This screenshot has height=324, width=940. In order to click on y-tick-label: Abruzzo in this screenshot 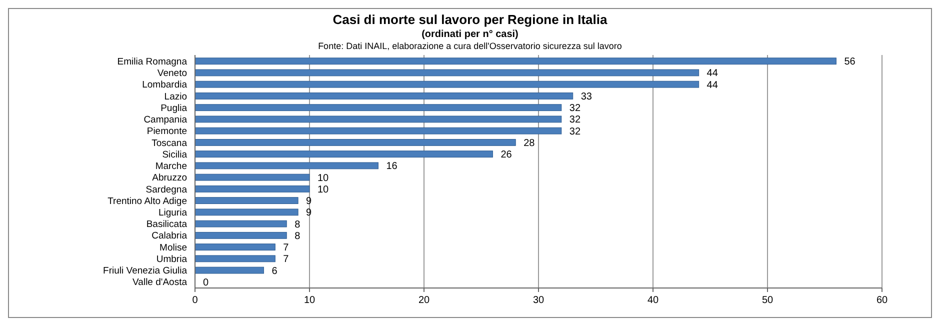, I will do `click(169, 178)`.